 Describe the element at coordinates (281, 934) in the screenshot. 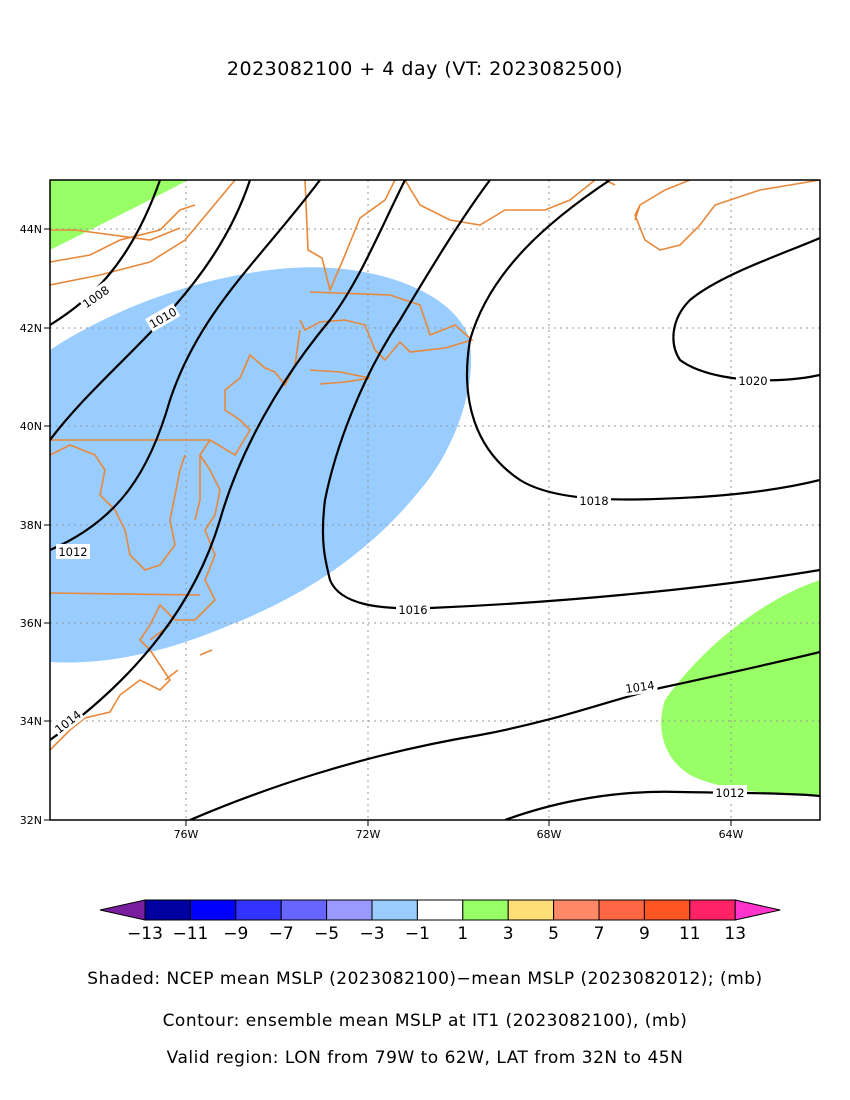

I see `colorbar-tick-label: −7` at that location.